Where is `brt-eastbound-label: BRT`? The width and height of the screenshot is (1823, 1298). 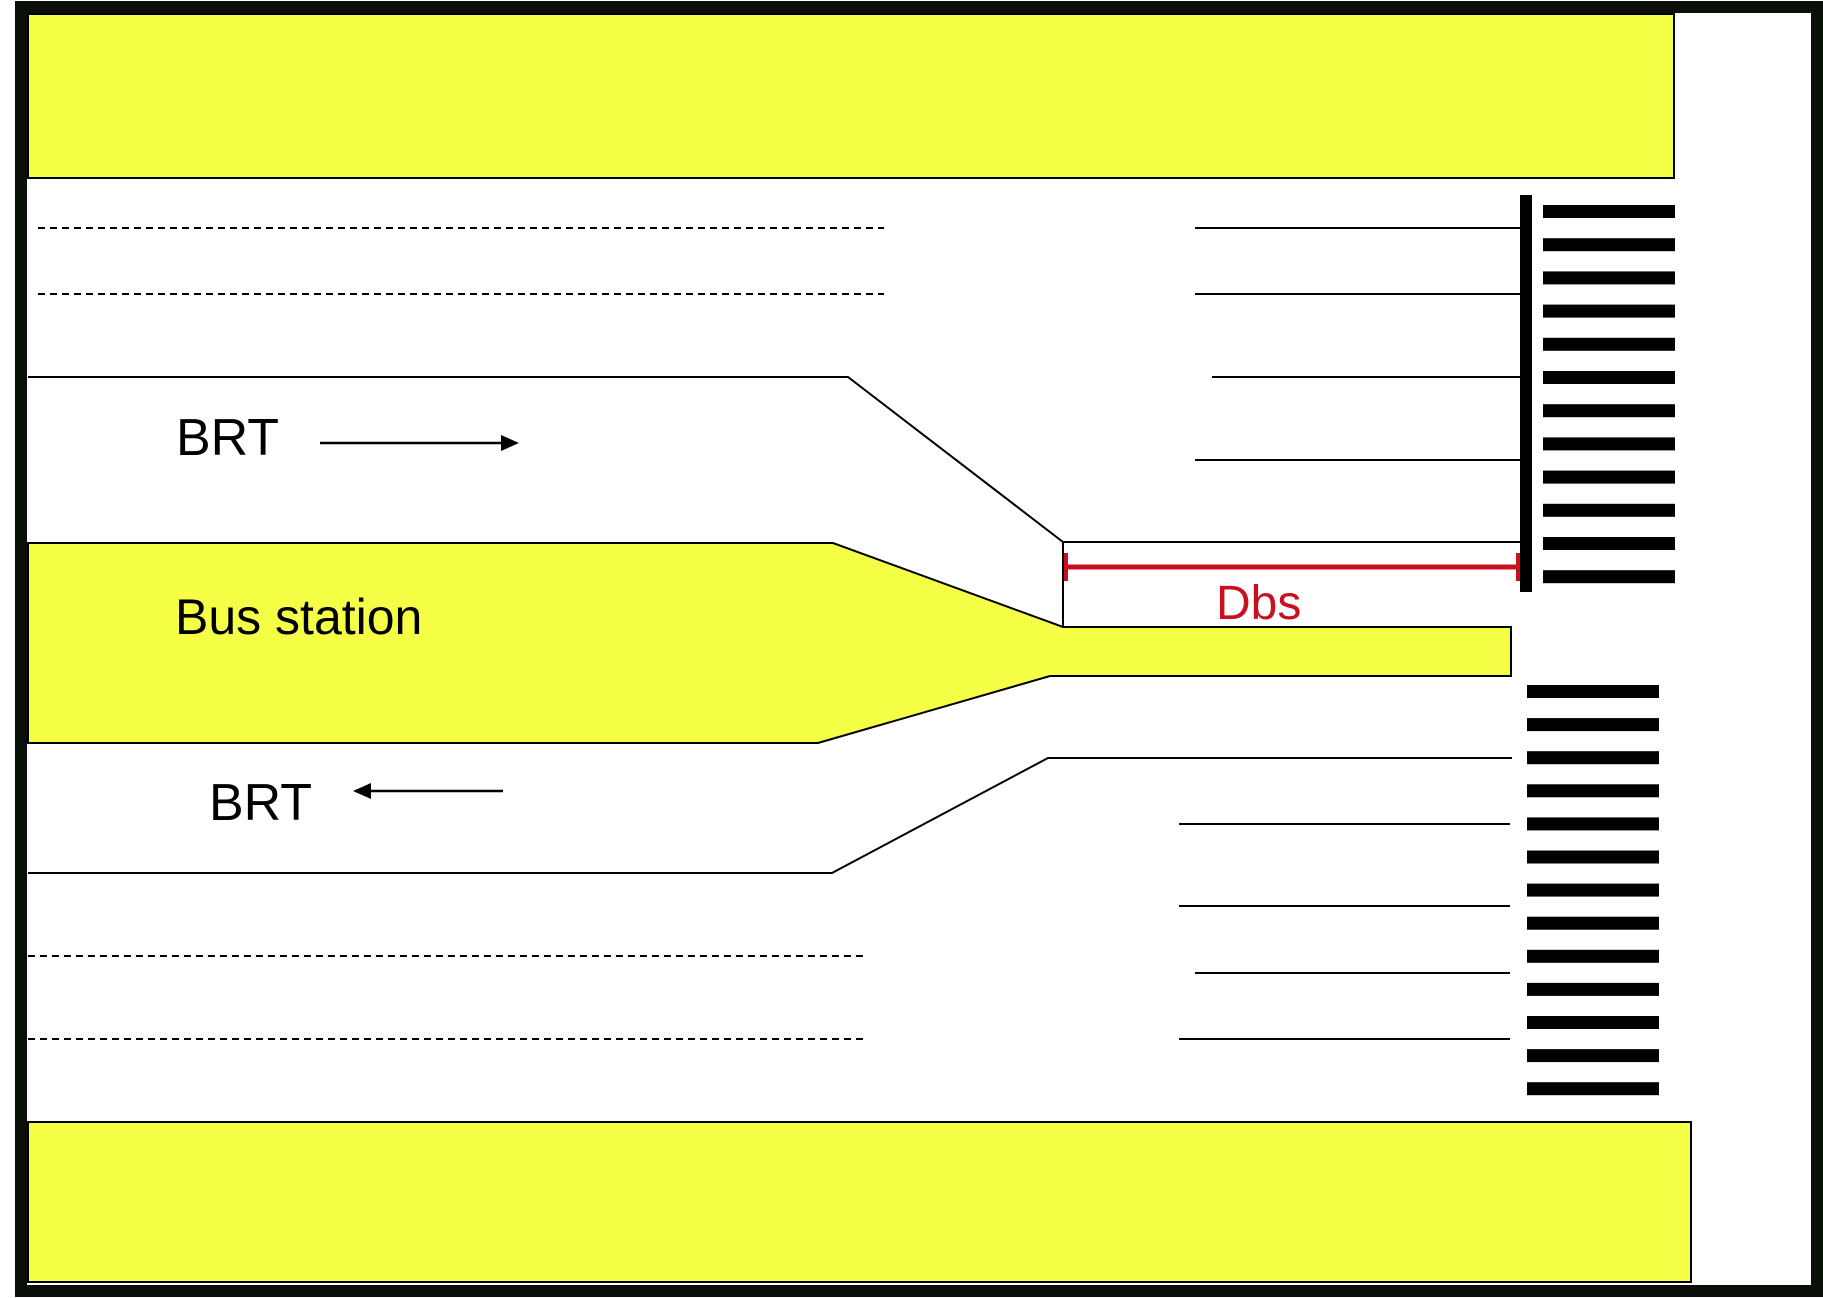
brt-eastbound-label: BRT is located at coordinates (227, 438).